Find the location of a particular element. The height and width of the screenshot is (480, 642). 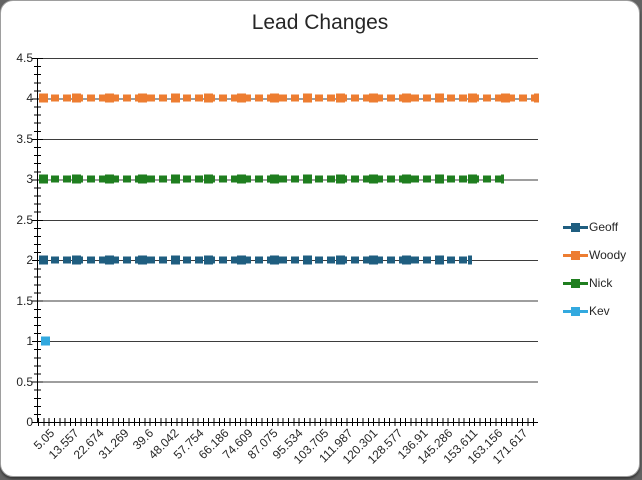

legend-item-geoff: Geoff is located at coordinates (602, 227).